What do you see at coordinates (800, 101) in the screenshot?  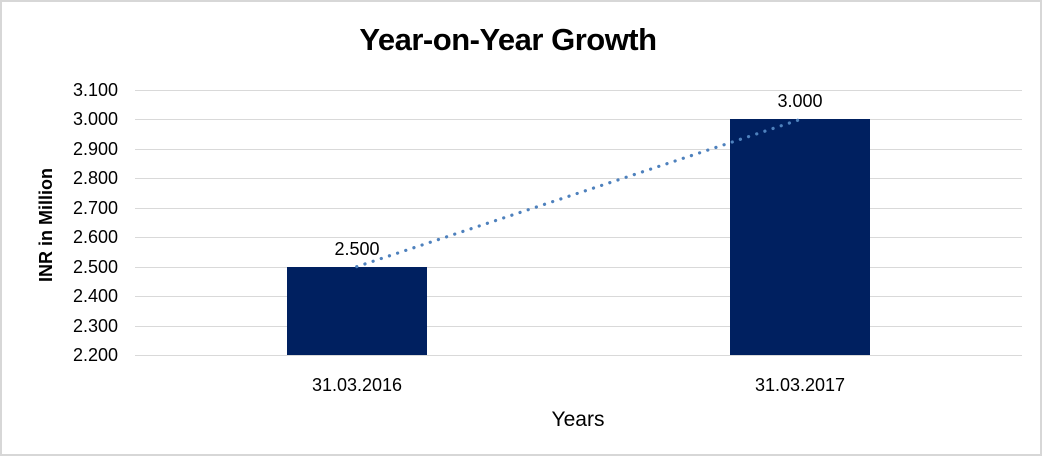 I see `data-label: 3.000` at bounding box center [800, 101].